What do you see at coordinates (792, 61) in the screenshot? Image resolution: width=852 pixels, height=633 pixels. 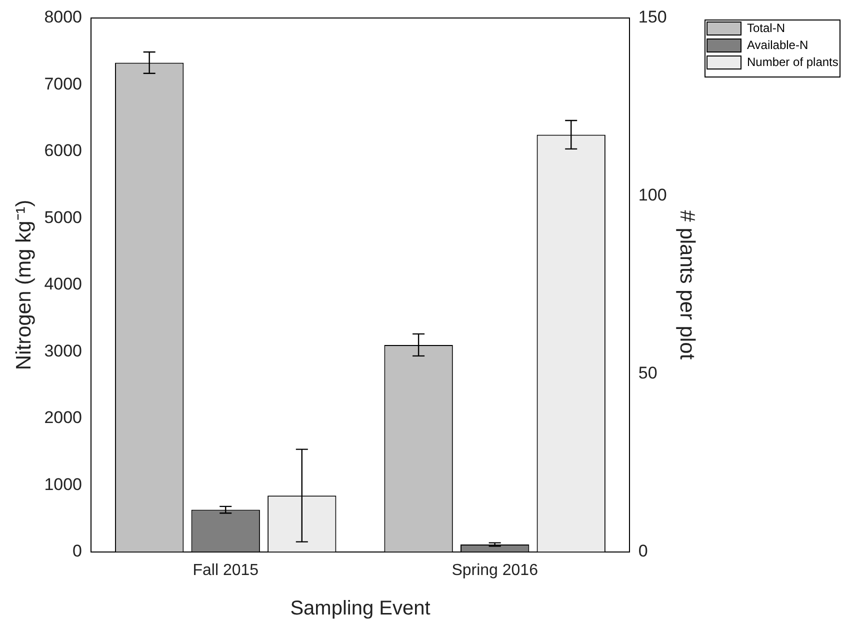 I see `legend-label: Number of plants` at bounding box center [792, 61].